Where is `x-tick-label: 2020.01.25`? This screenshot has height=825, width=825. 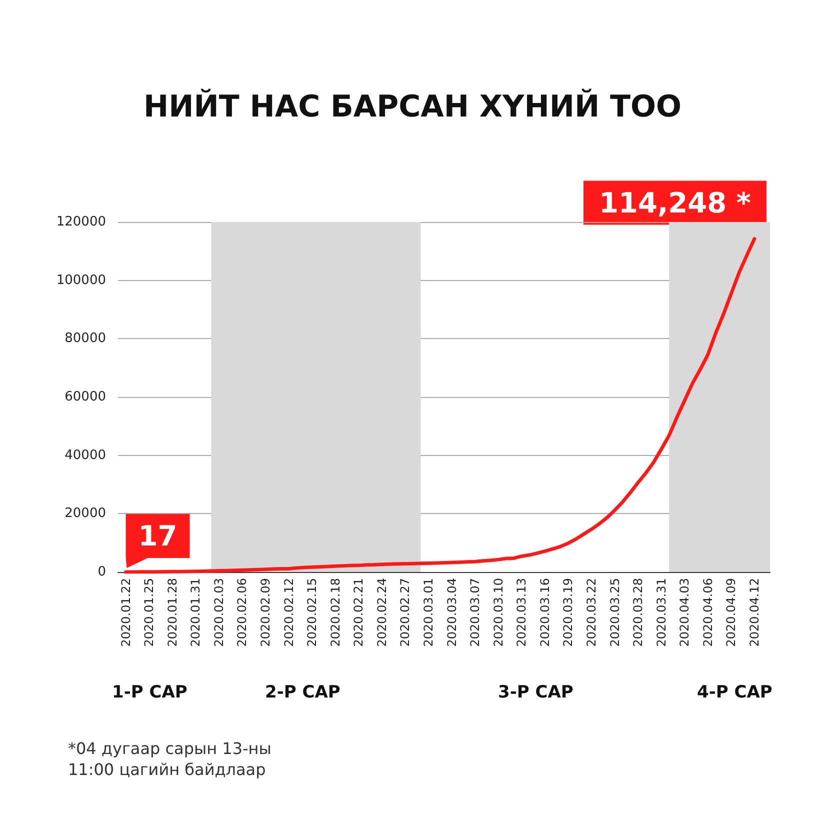
x-tick-label: 2020.01.25 is located at coordinates (149, 612).